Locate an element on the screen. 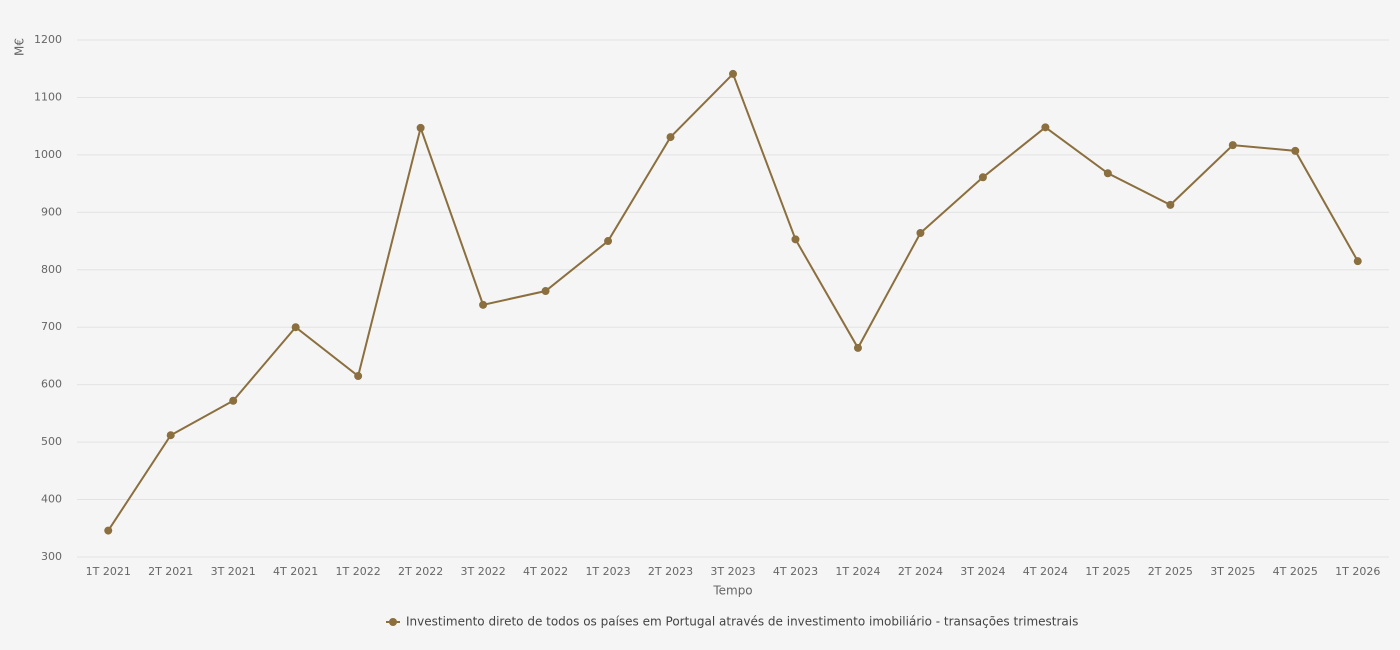  x-tick-label: 1T 2023 is located at coordinates (607, 571).